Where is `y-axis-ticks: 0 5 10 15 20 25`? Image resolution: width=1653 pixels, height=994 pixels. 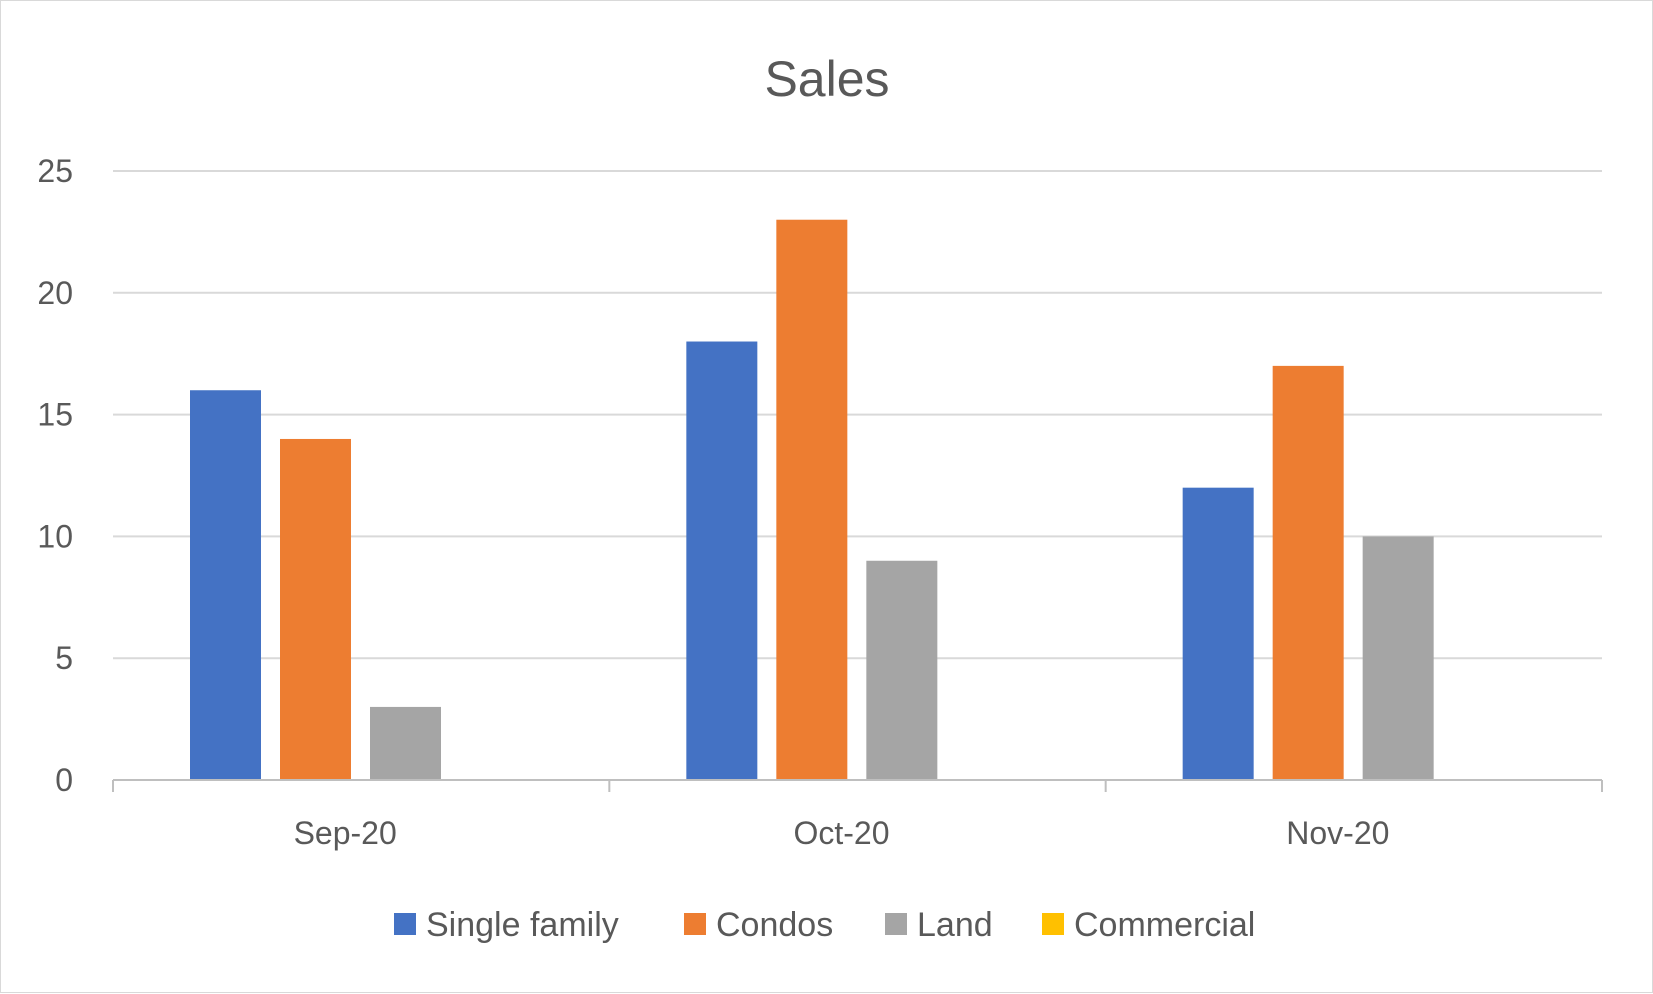 y-axis-ticks: 0 5 10 15 20 25 is located at coordinates (55, 475).